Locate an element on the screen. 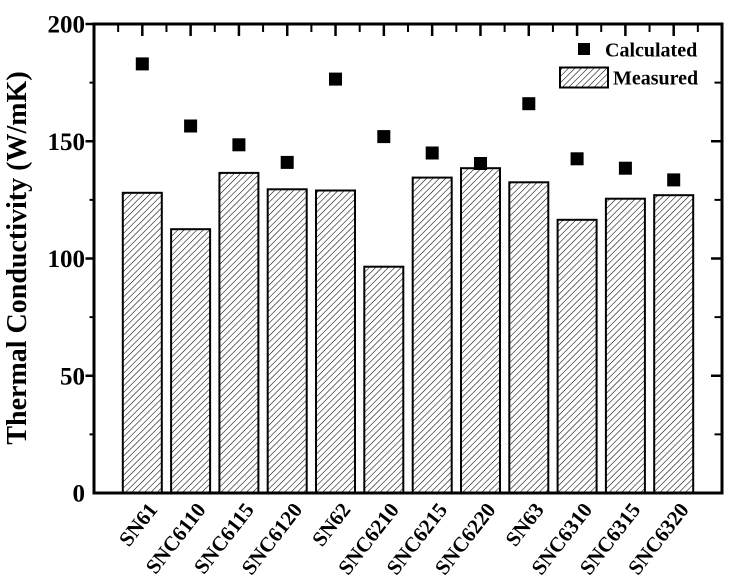 This screenshot has height=578, width=735. measured-bar-SN61 is located at coordinates (142, 343).